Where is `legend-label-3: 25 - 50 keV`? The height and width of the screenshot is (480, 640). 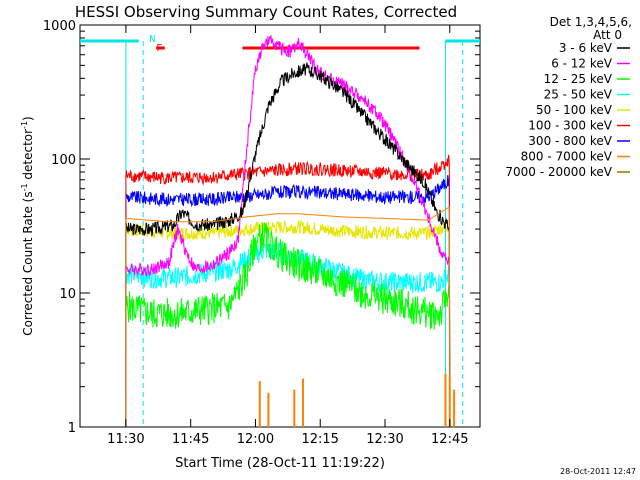 legend-label-3: 25 - 50 keV is located at coordinates (578, 95).